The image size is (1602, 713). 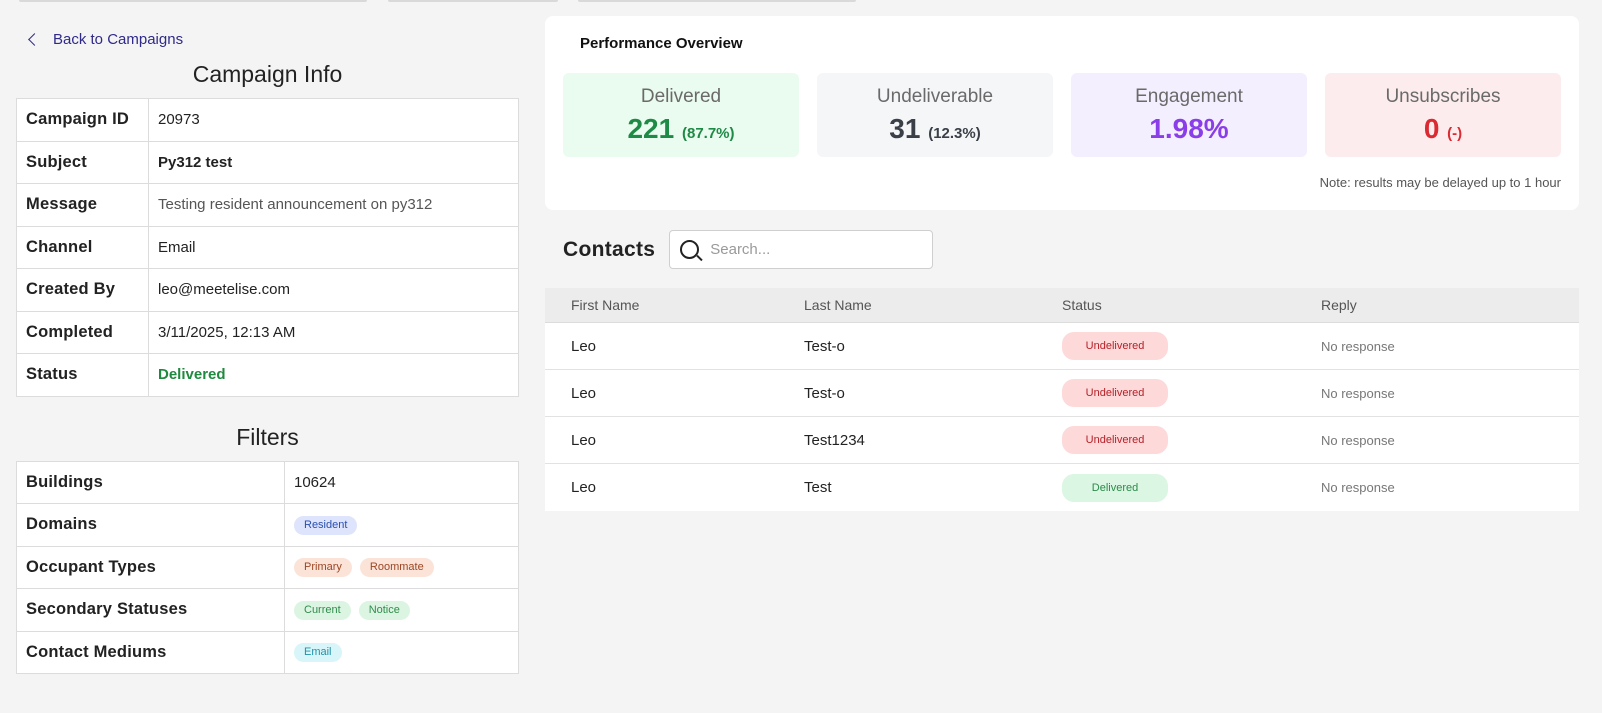 What do you see at coordinates (267, 162) in the screenshot?
I see `table-row: Subject Py312 test` at bounding box center [267, 162].